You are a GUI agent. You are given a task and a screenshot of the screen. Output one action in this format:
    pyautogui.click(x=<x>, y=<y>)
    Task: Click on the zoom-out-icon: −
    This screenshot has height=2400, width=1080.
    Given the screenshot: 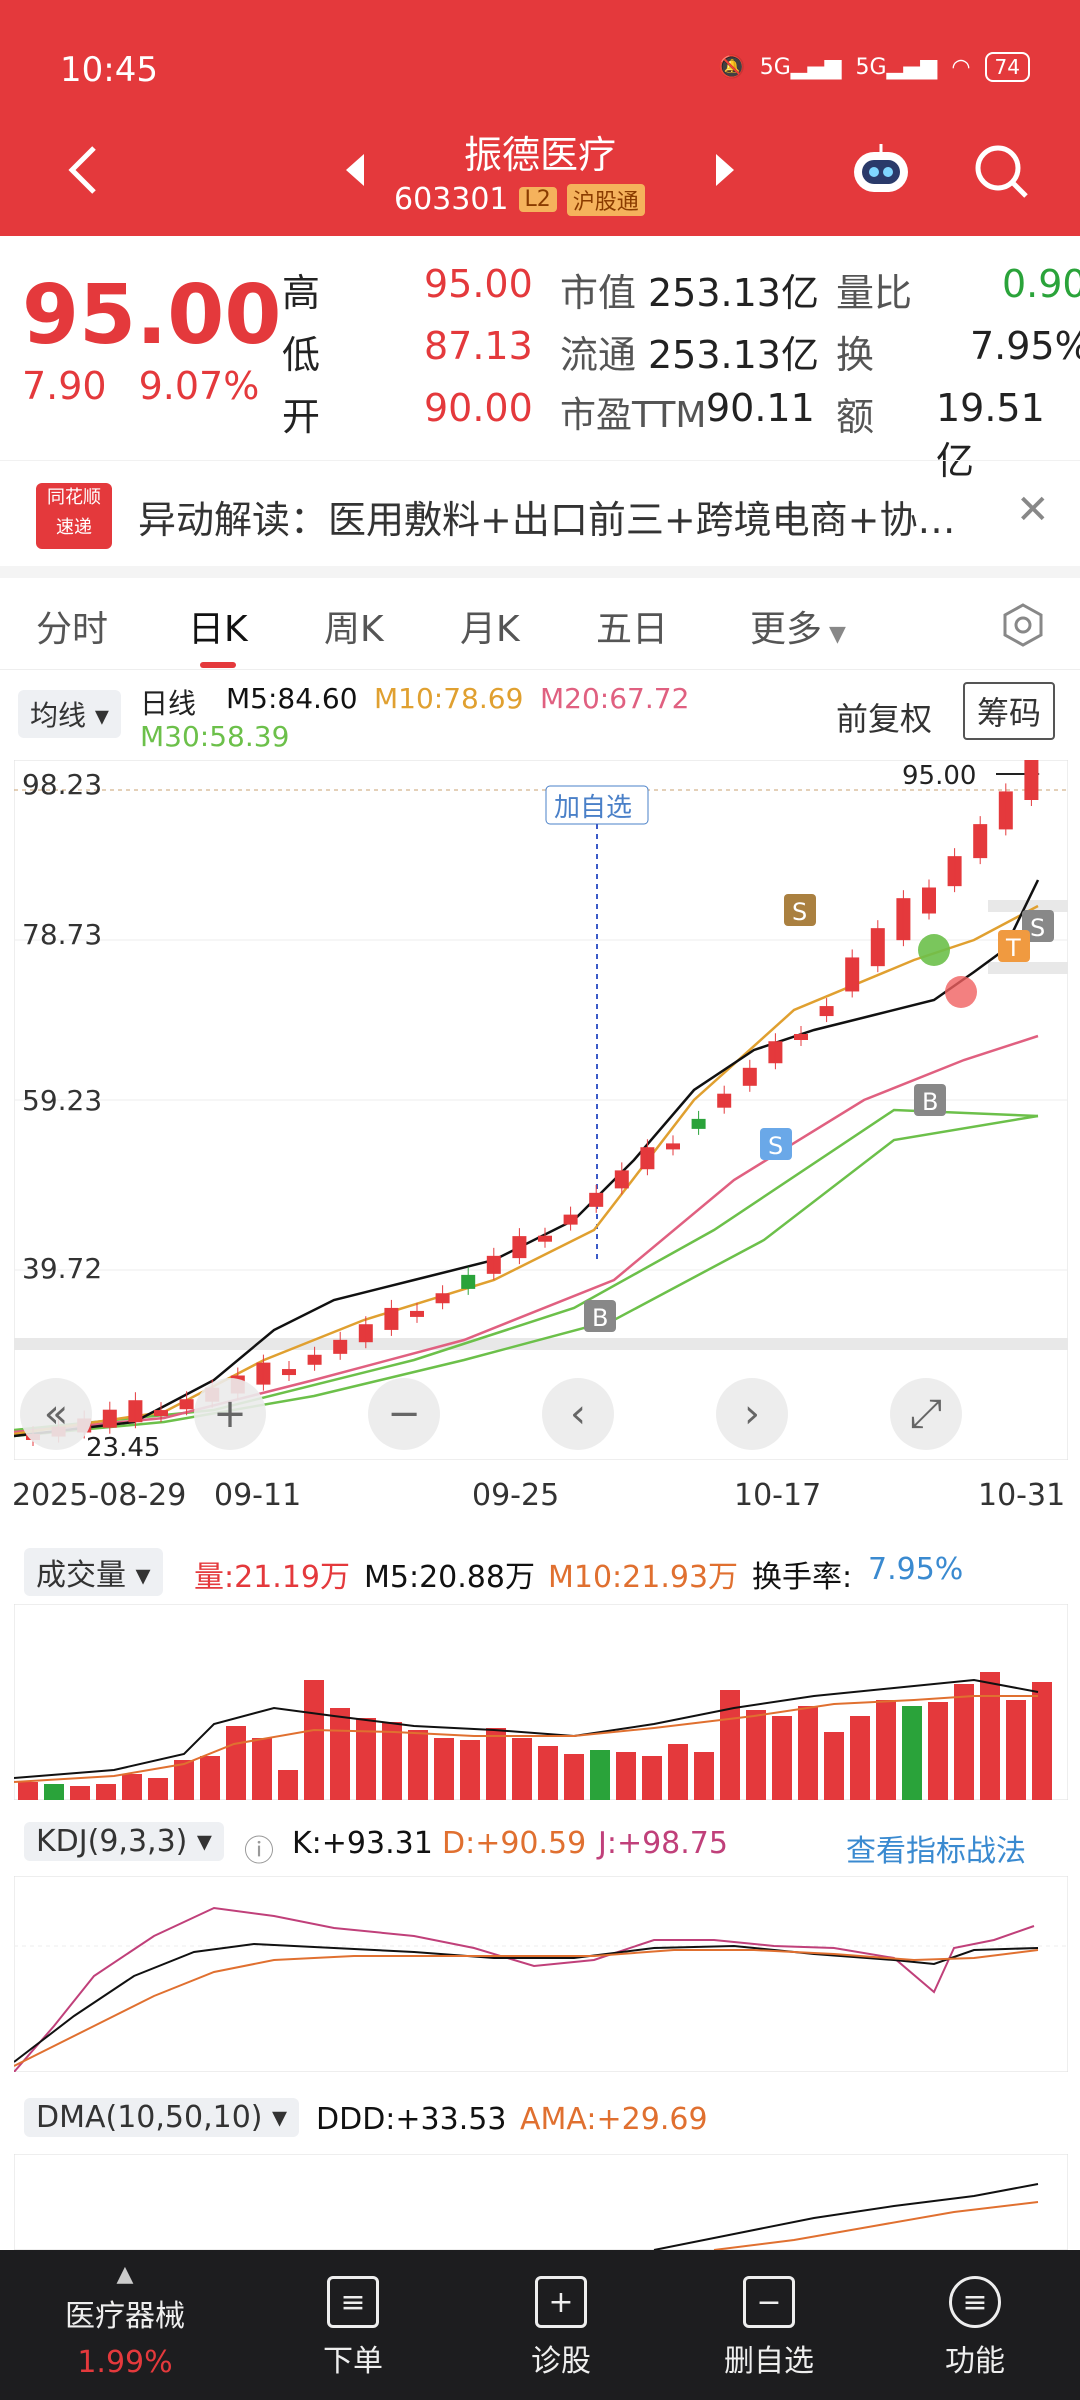 What is the action you would take?
    pyautogui.click(x=404, y=1414)
    